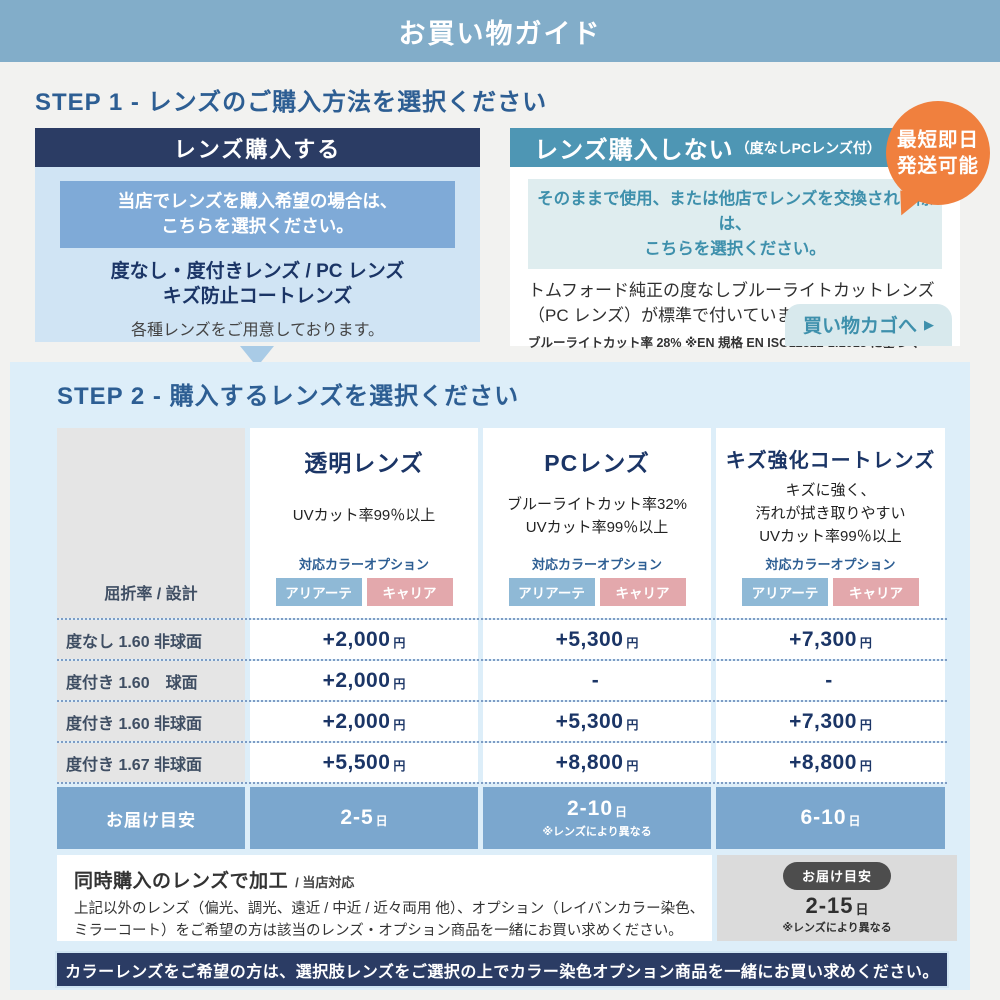 Image resolution: width=1000 pixels, height=1000 pixels. I want to click on delivery-note: ※レンズにより異なる, so click(597, 832).